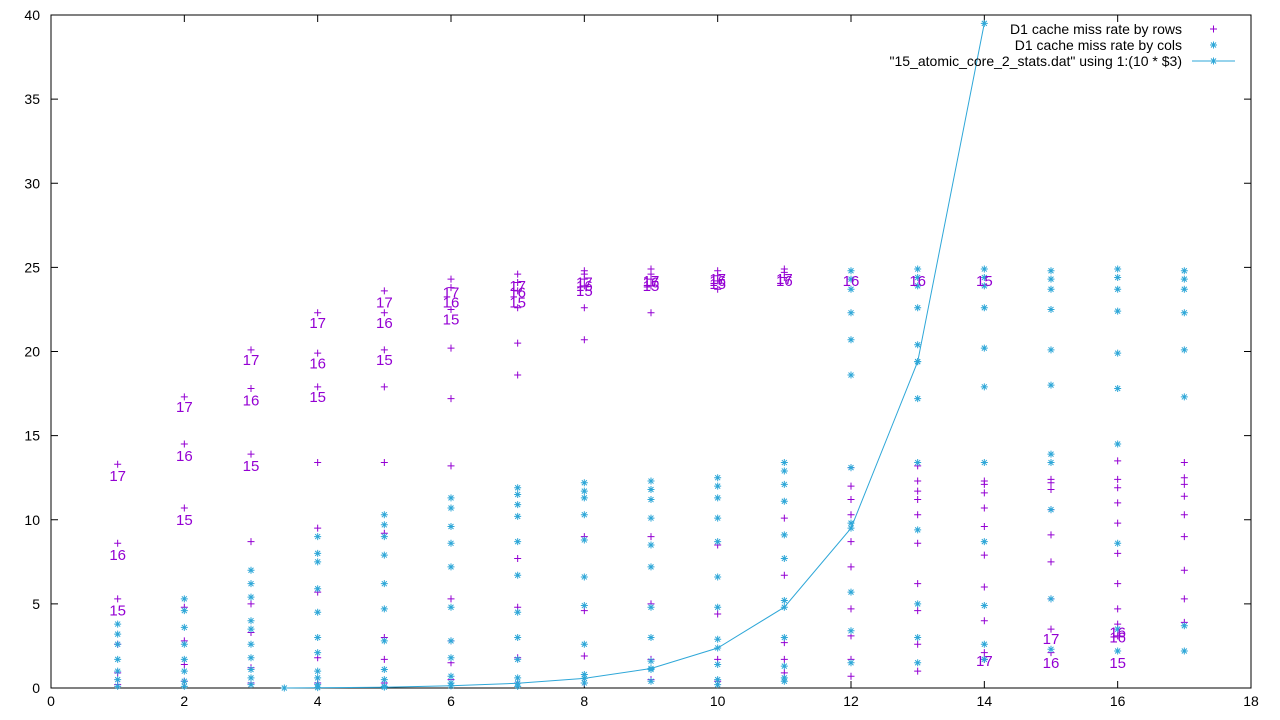 This screenshot has width=1280, height=720. I want to click on y-tick-label: 20, so click(32, 352).